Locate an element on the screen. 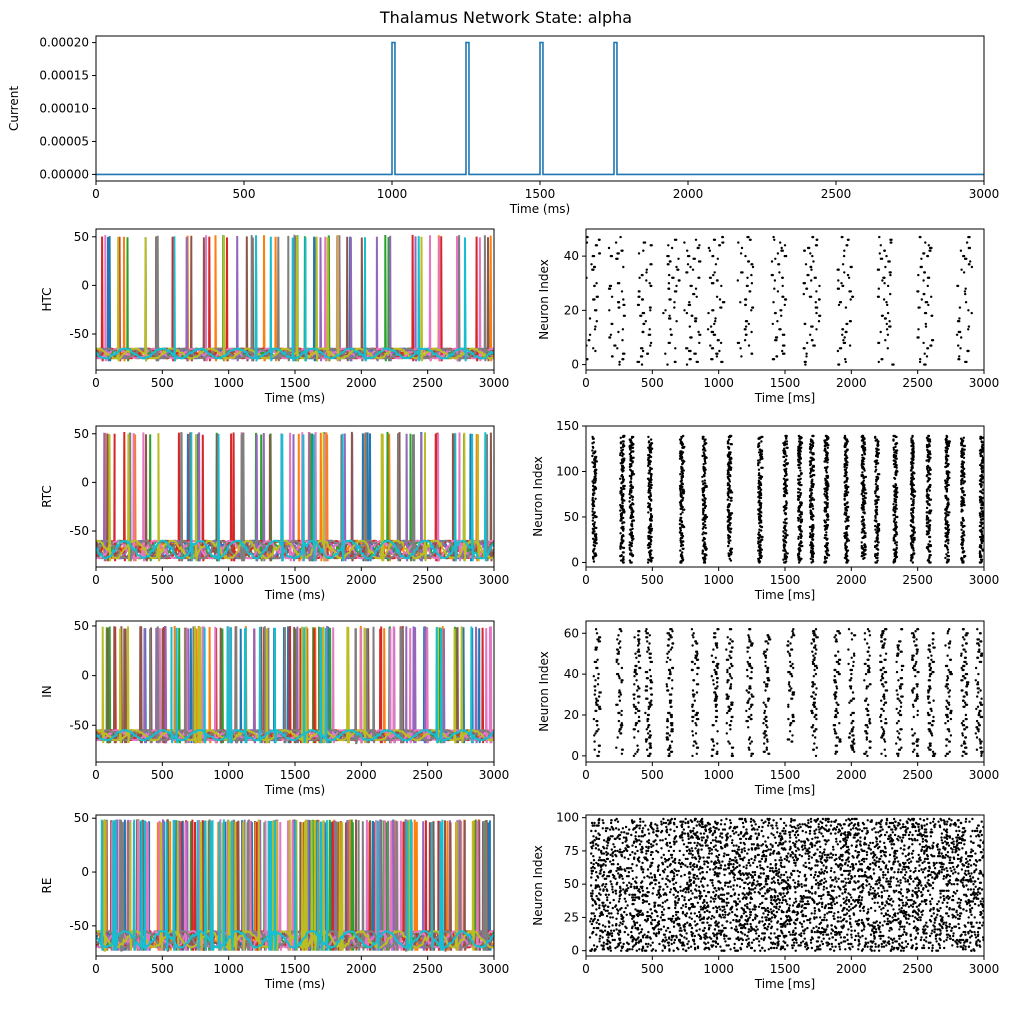 Image resolution: width=1011 pixels, height=1011 pixels. stimulus-current-line is located at coordinates (540, 108).